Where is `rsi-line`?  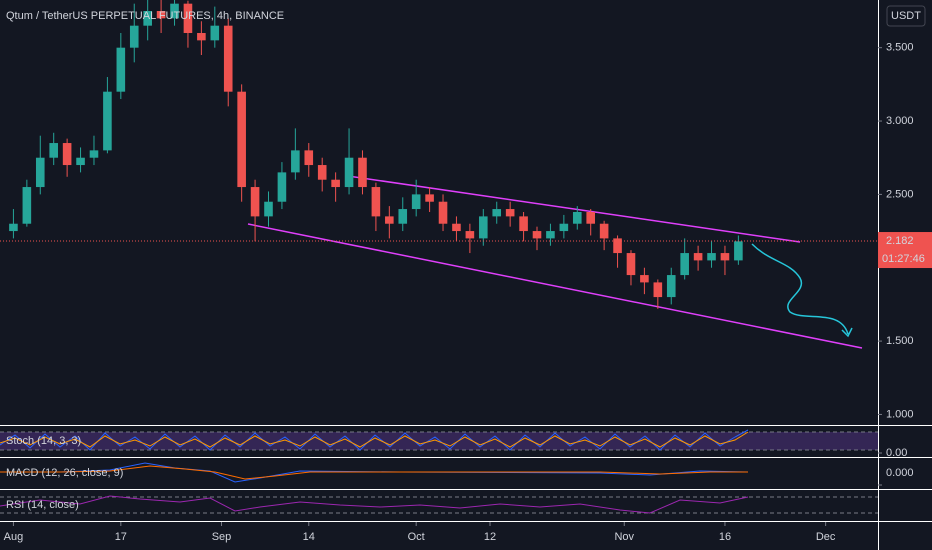 rsi-line is located at coordinates (374, 504).